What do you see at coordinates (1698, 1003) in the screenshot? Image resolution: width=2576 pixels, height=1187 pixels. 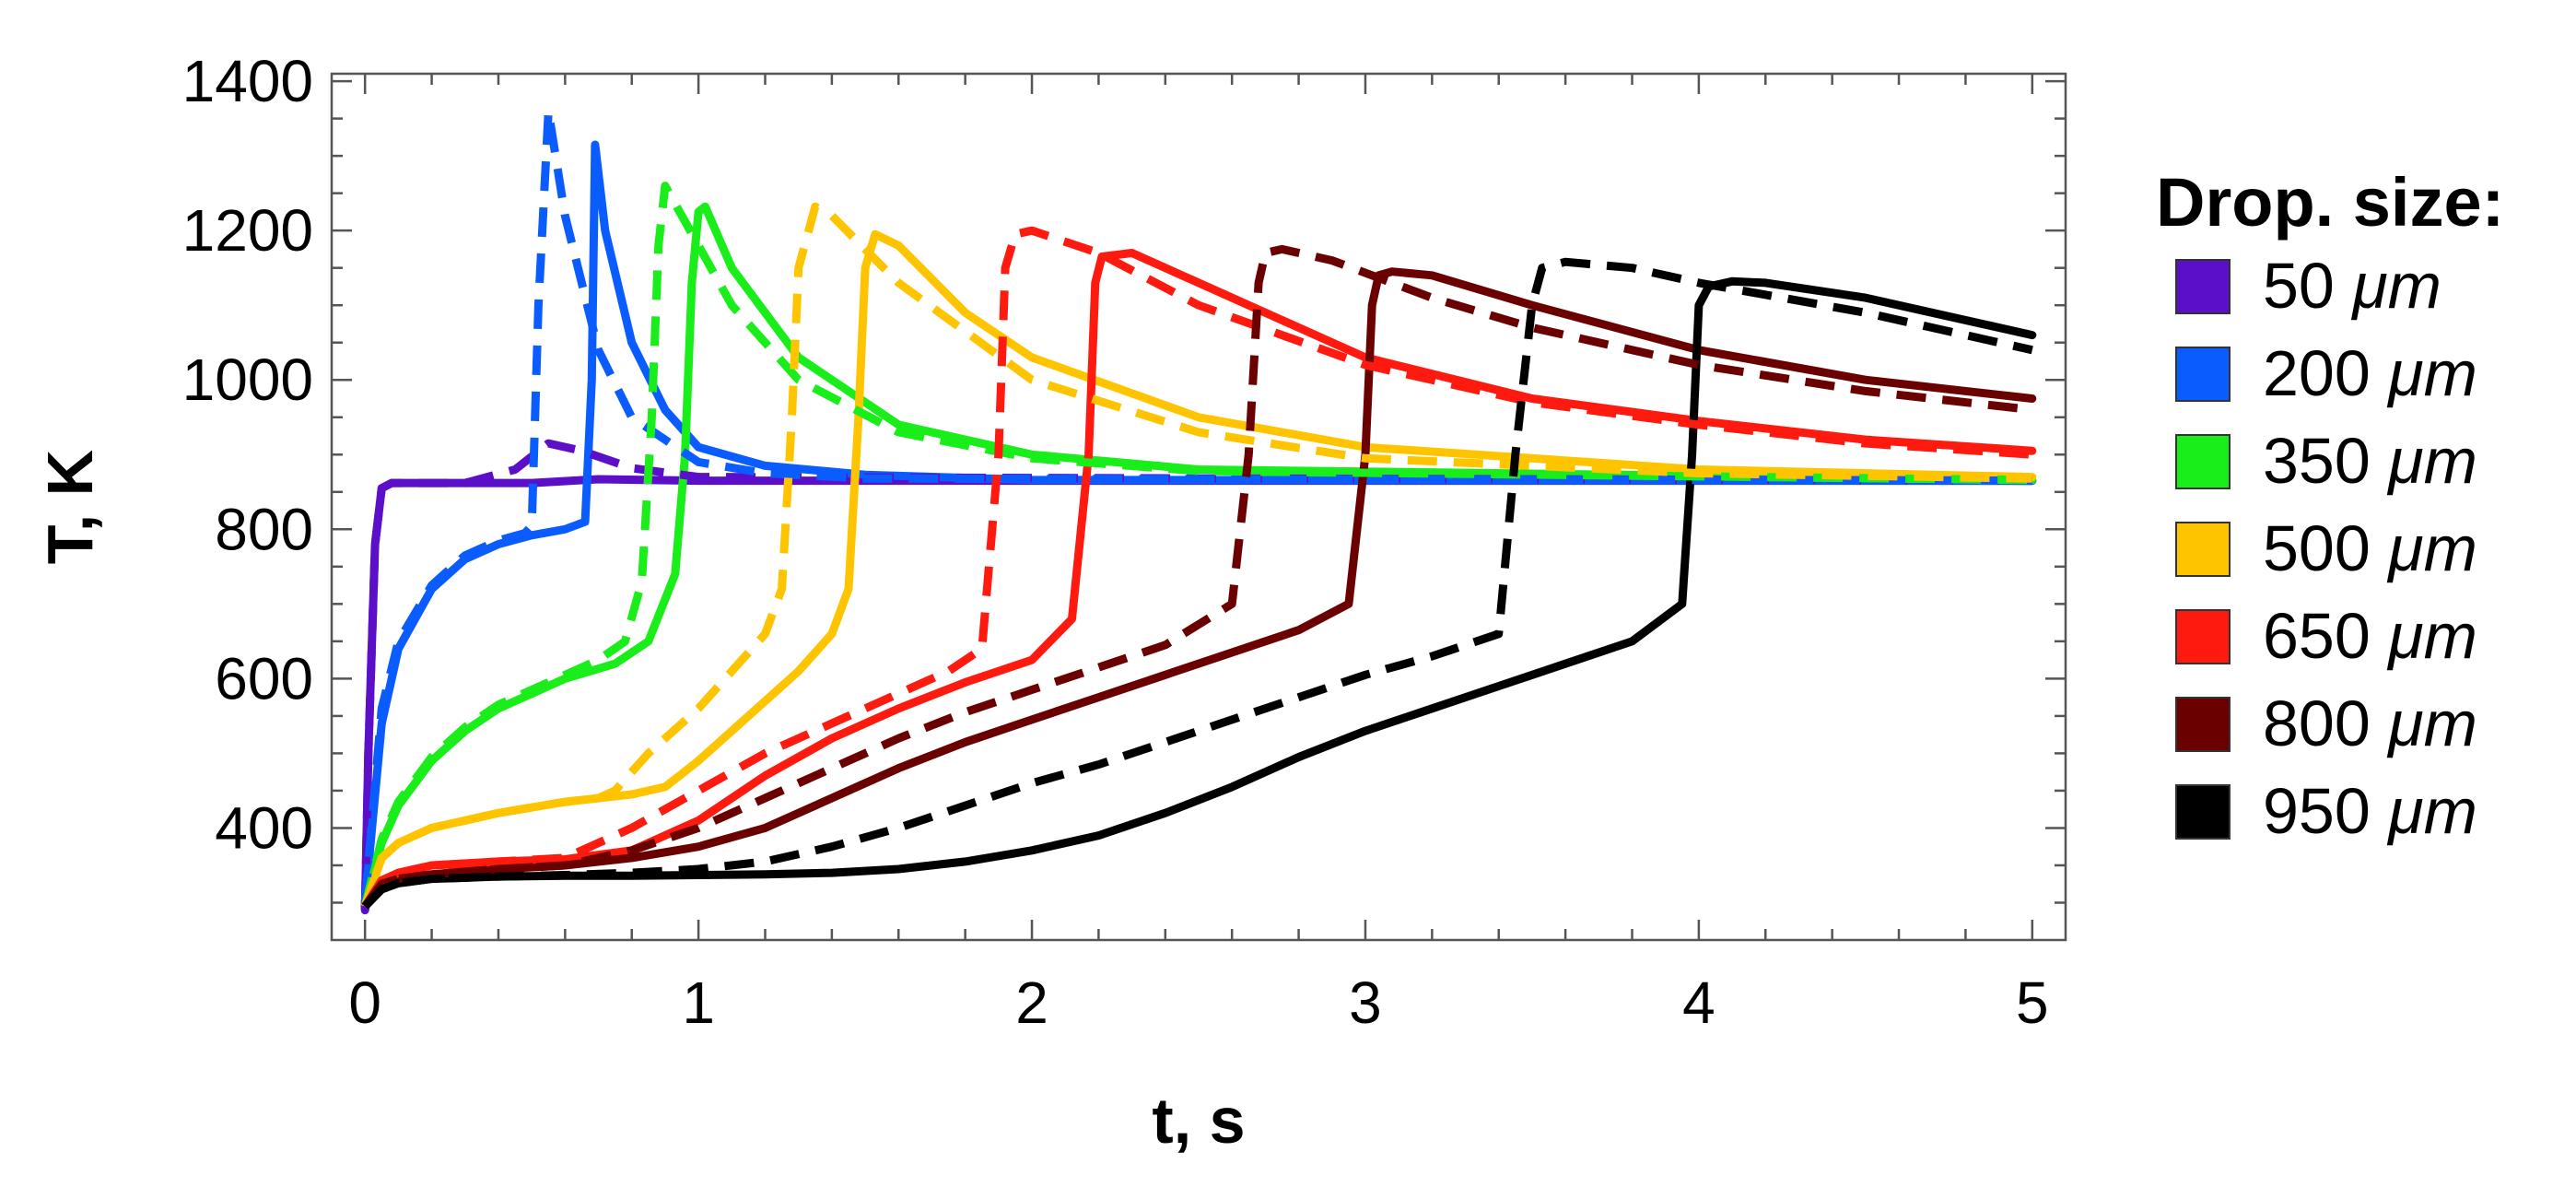 I see `x-tick-label: 4` at bounding box center [1698, 1003].